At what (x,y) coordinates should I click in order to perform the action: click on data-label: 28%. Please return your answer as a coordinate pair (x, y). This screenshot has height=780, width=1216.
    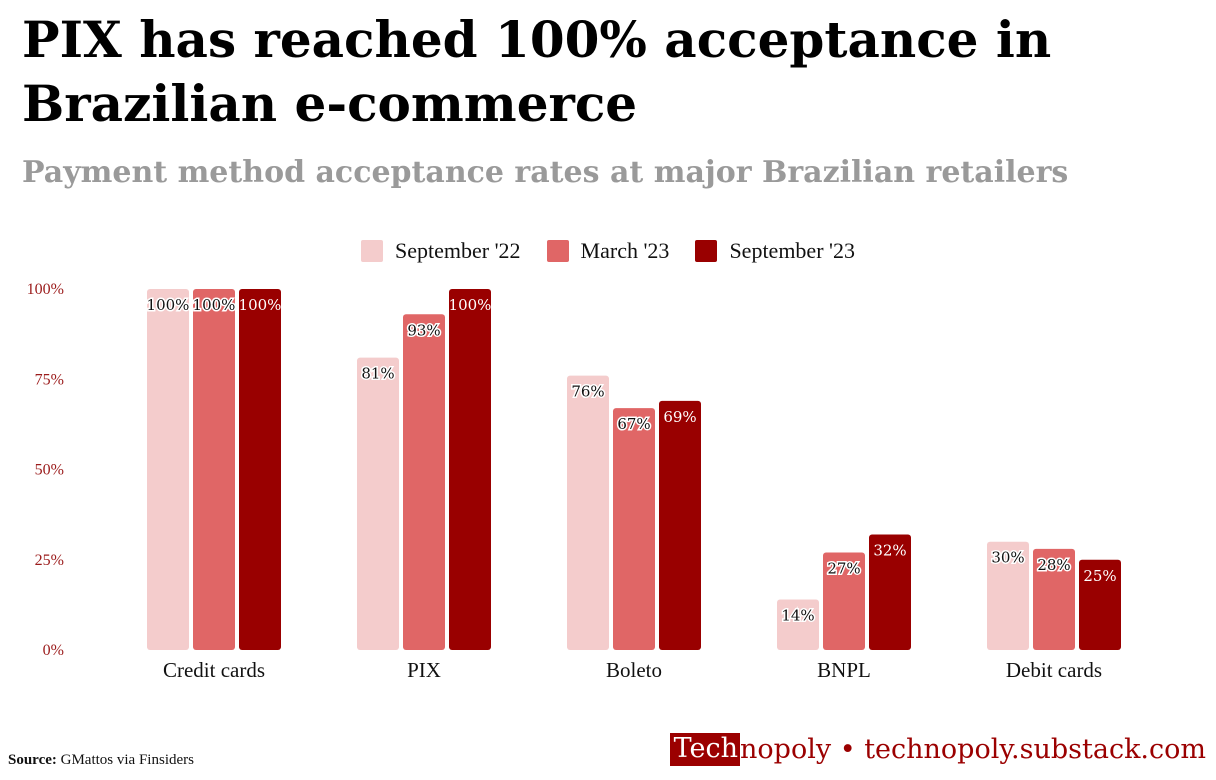
    Looking at the image, I should click on (1053, 565).